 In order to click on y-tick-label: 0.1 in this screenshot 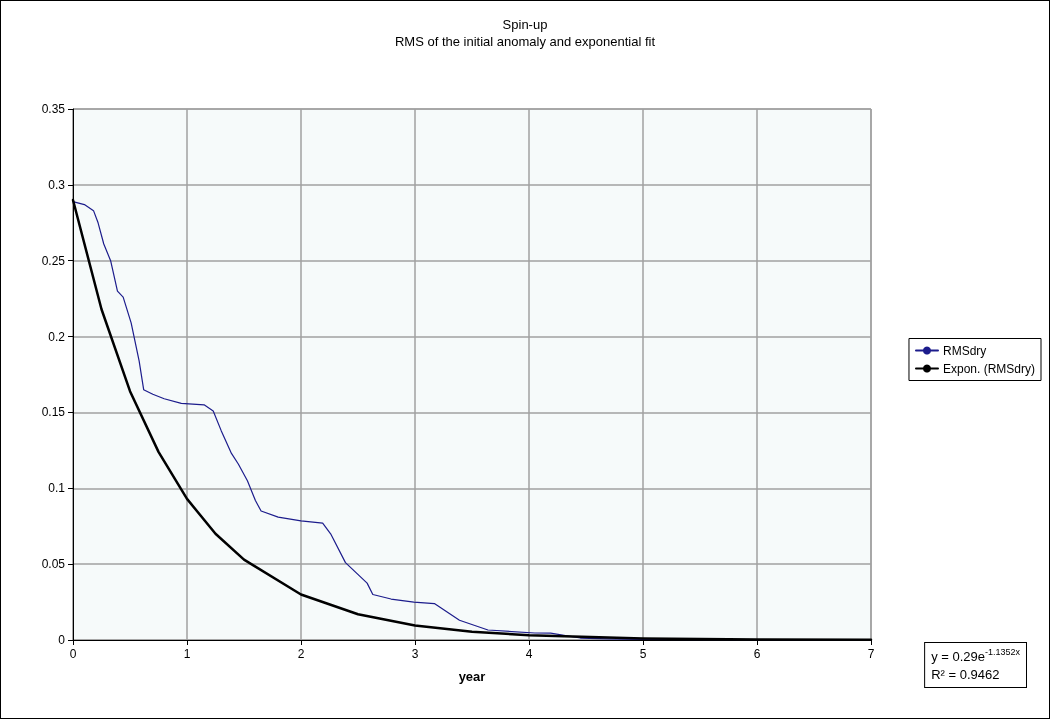, I will do `click(57, 488)`.